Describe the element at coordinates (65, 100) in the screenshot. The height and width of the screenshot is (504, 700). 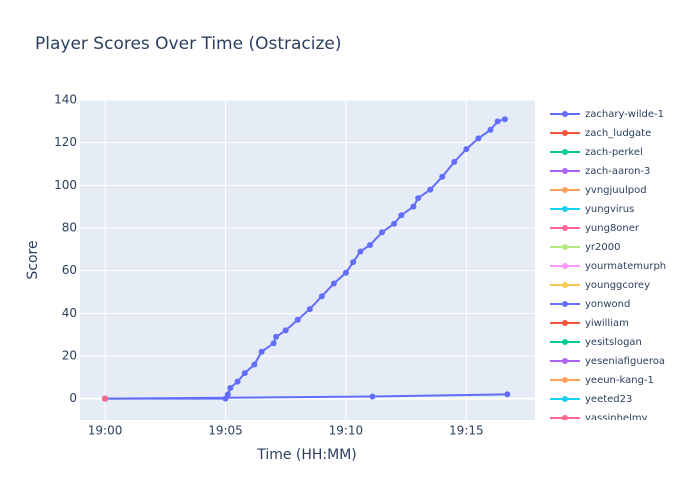
I see `y-tick-label: 140` at that location.